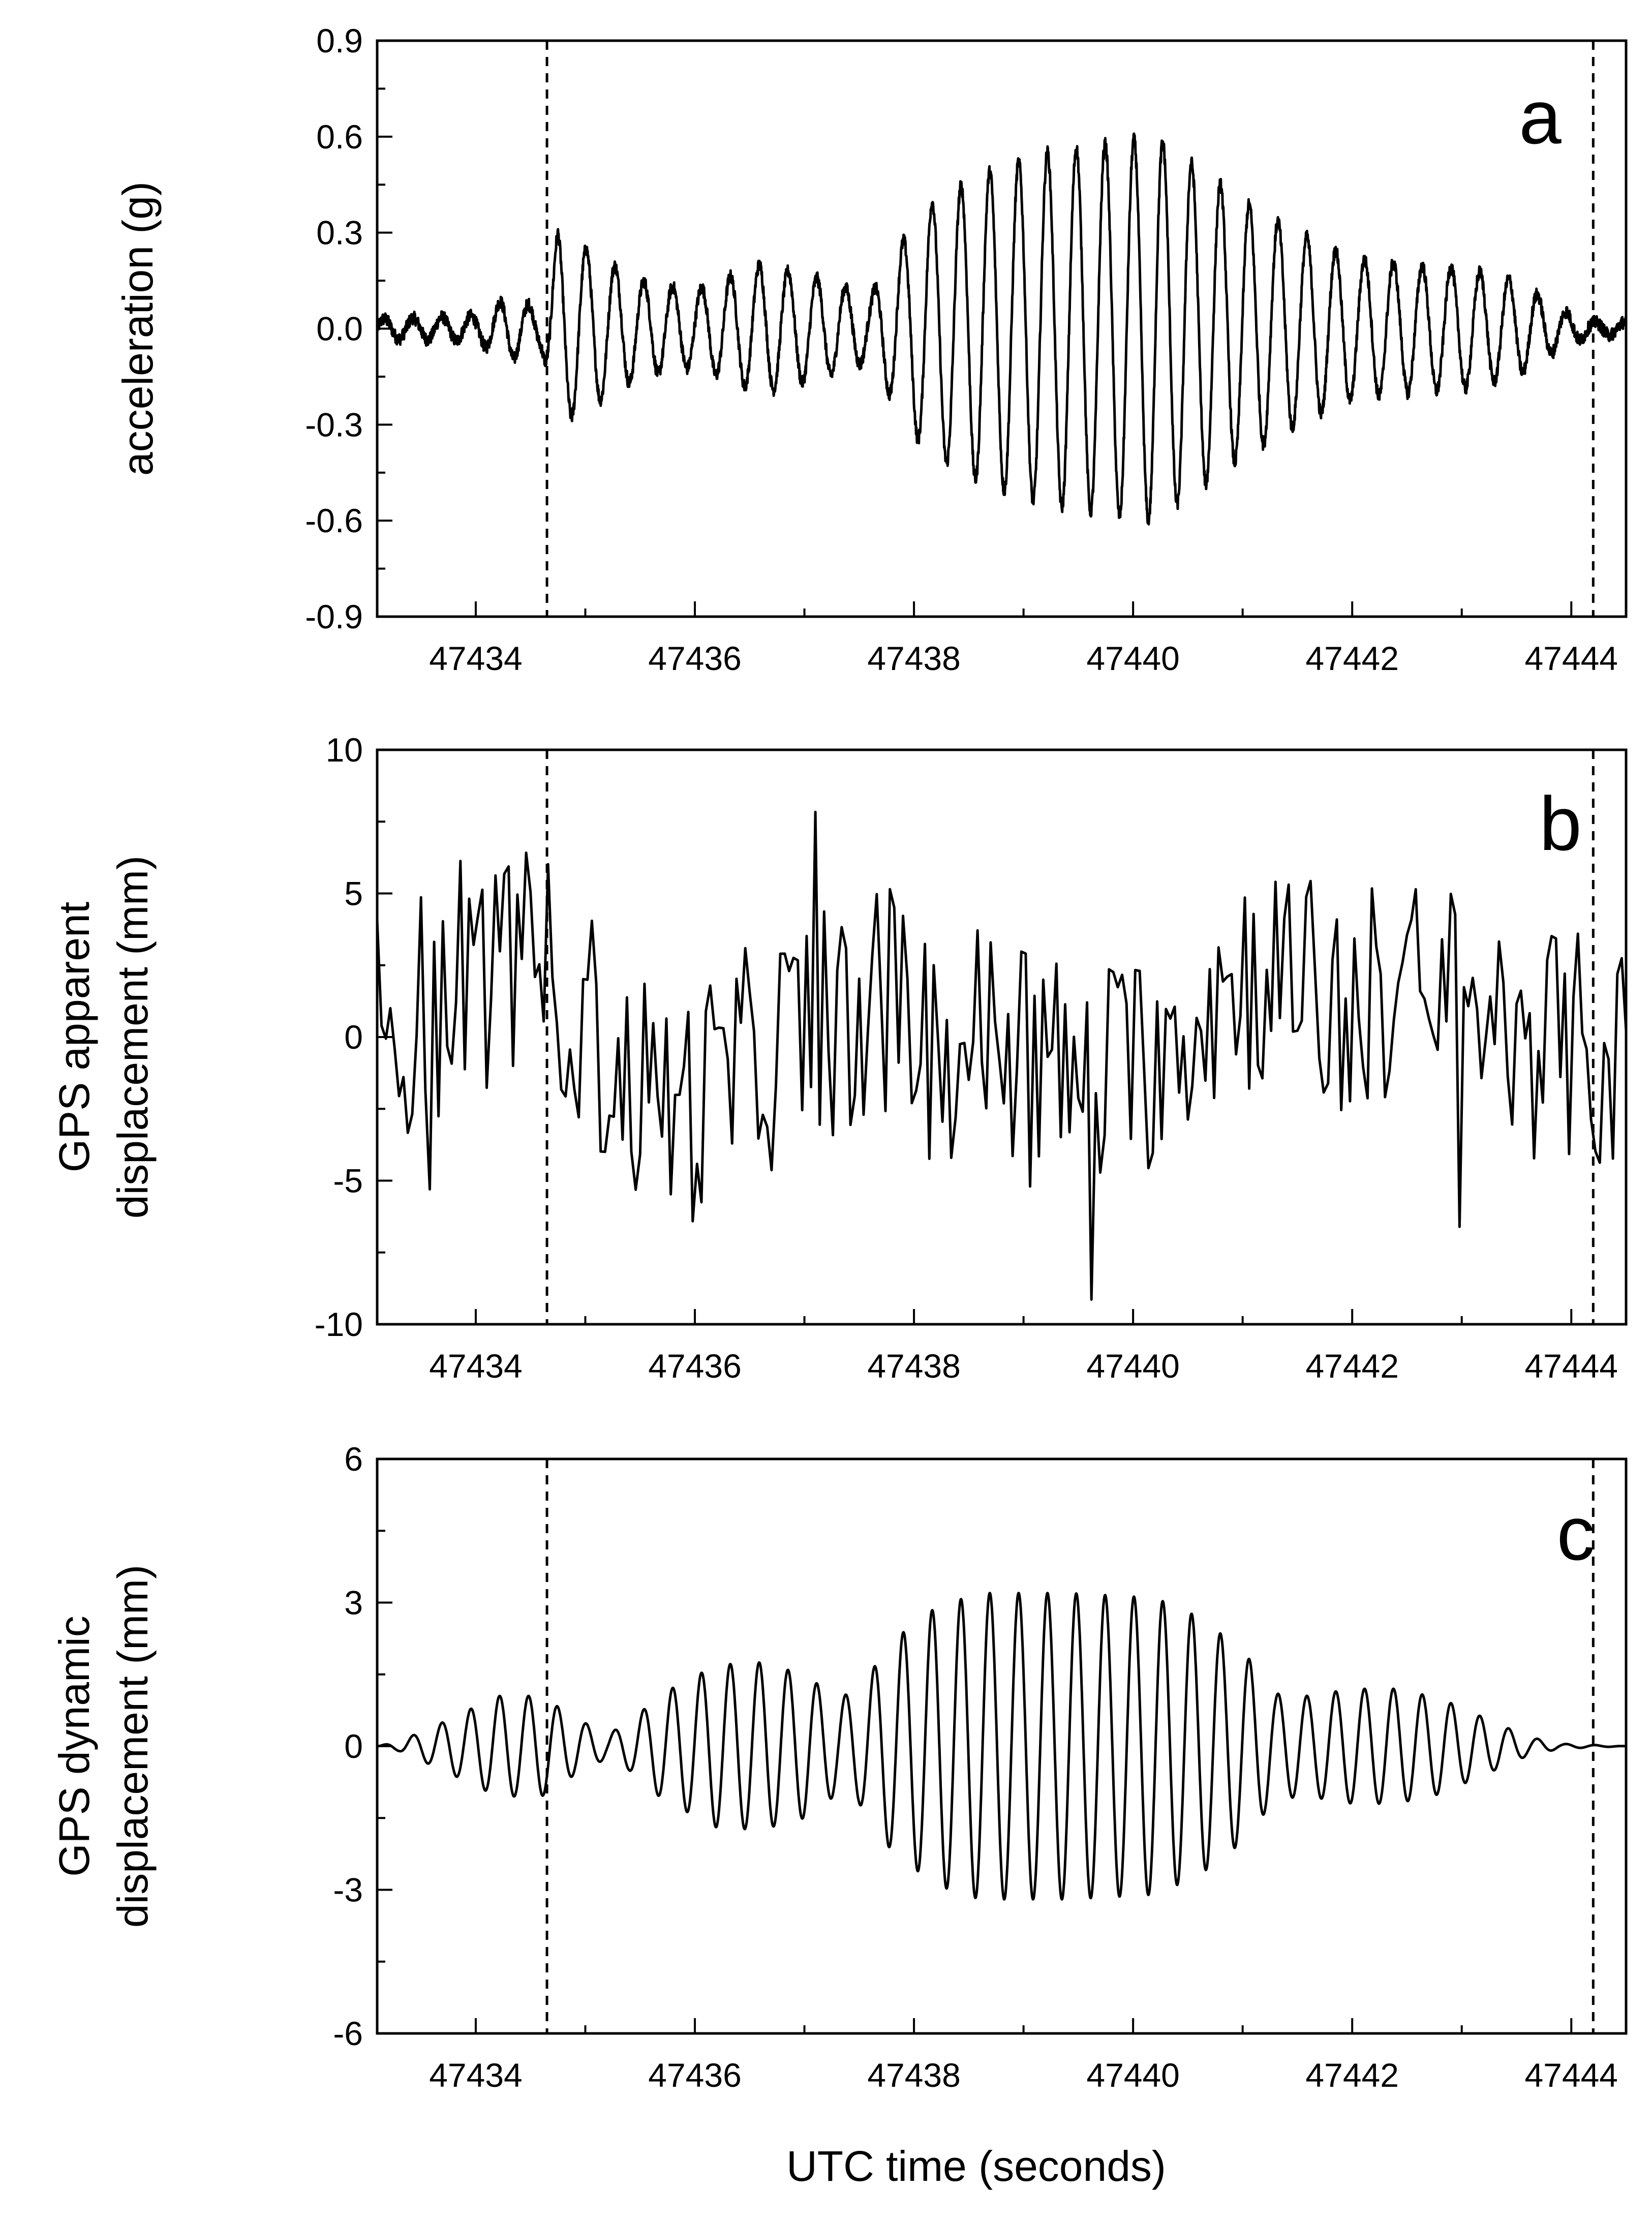 Image resolution: width=1652 pixels, height=2221 pixels. What do you see at coordinates (976, 2166) in the screenshot?
I see `x-axis-title: UTC time (seconds)` at bounding box center [976, 2166].